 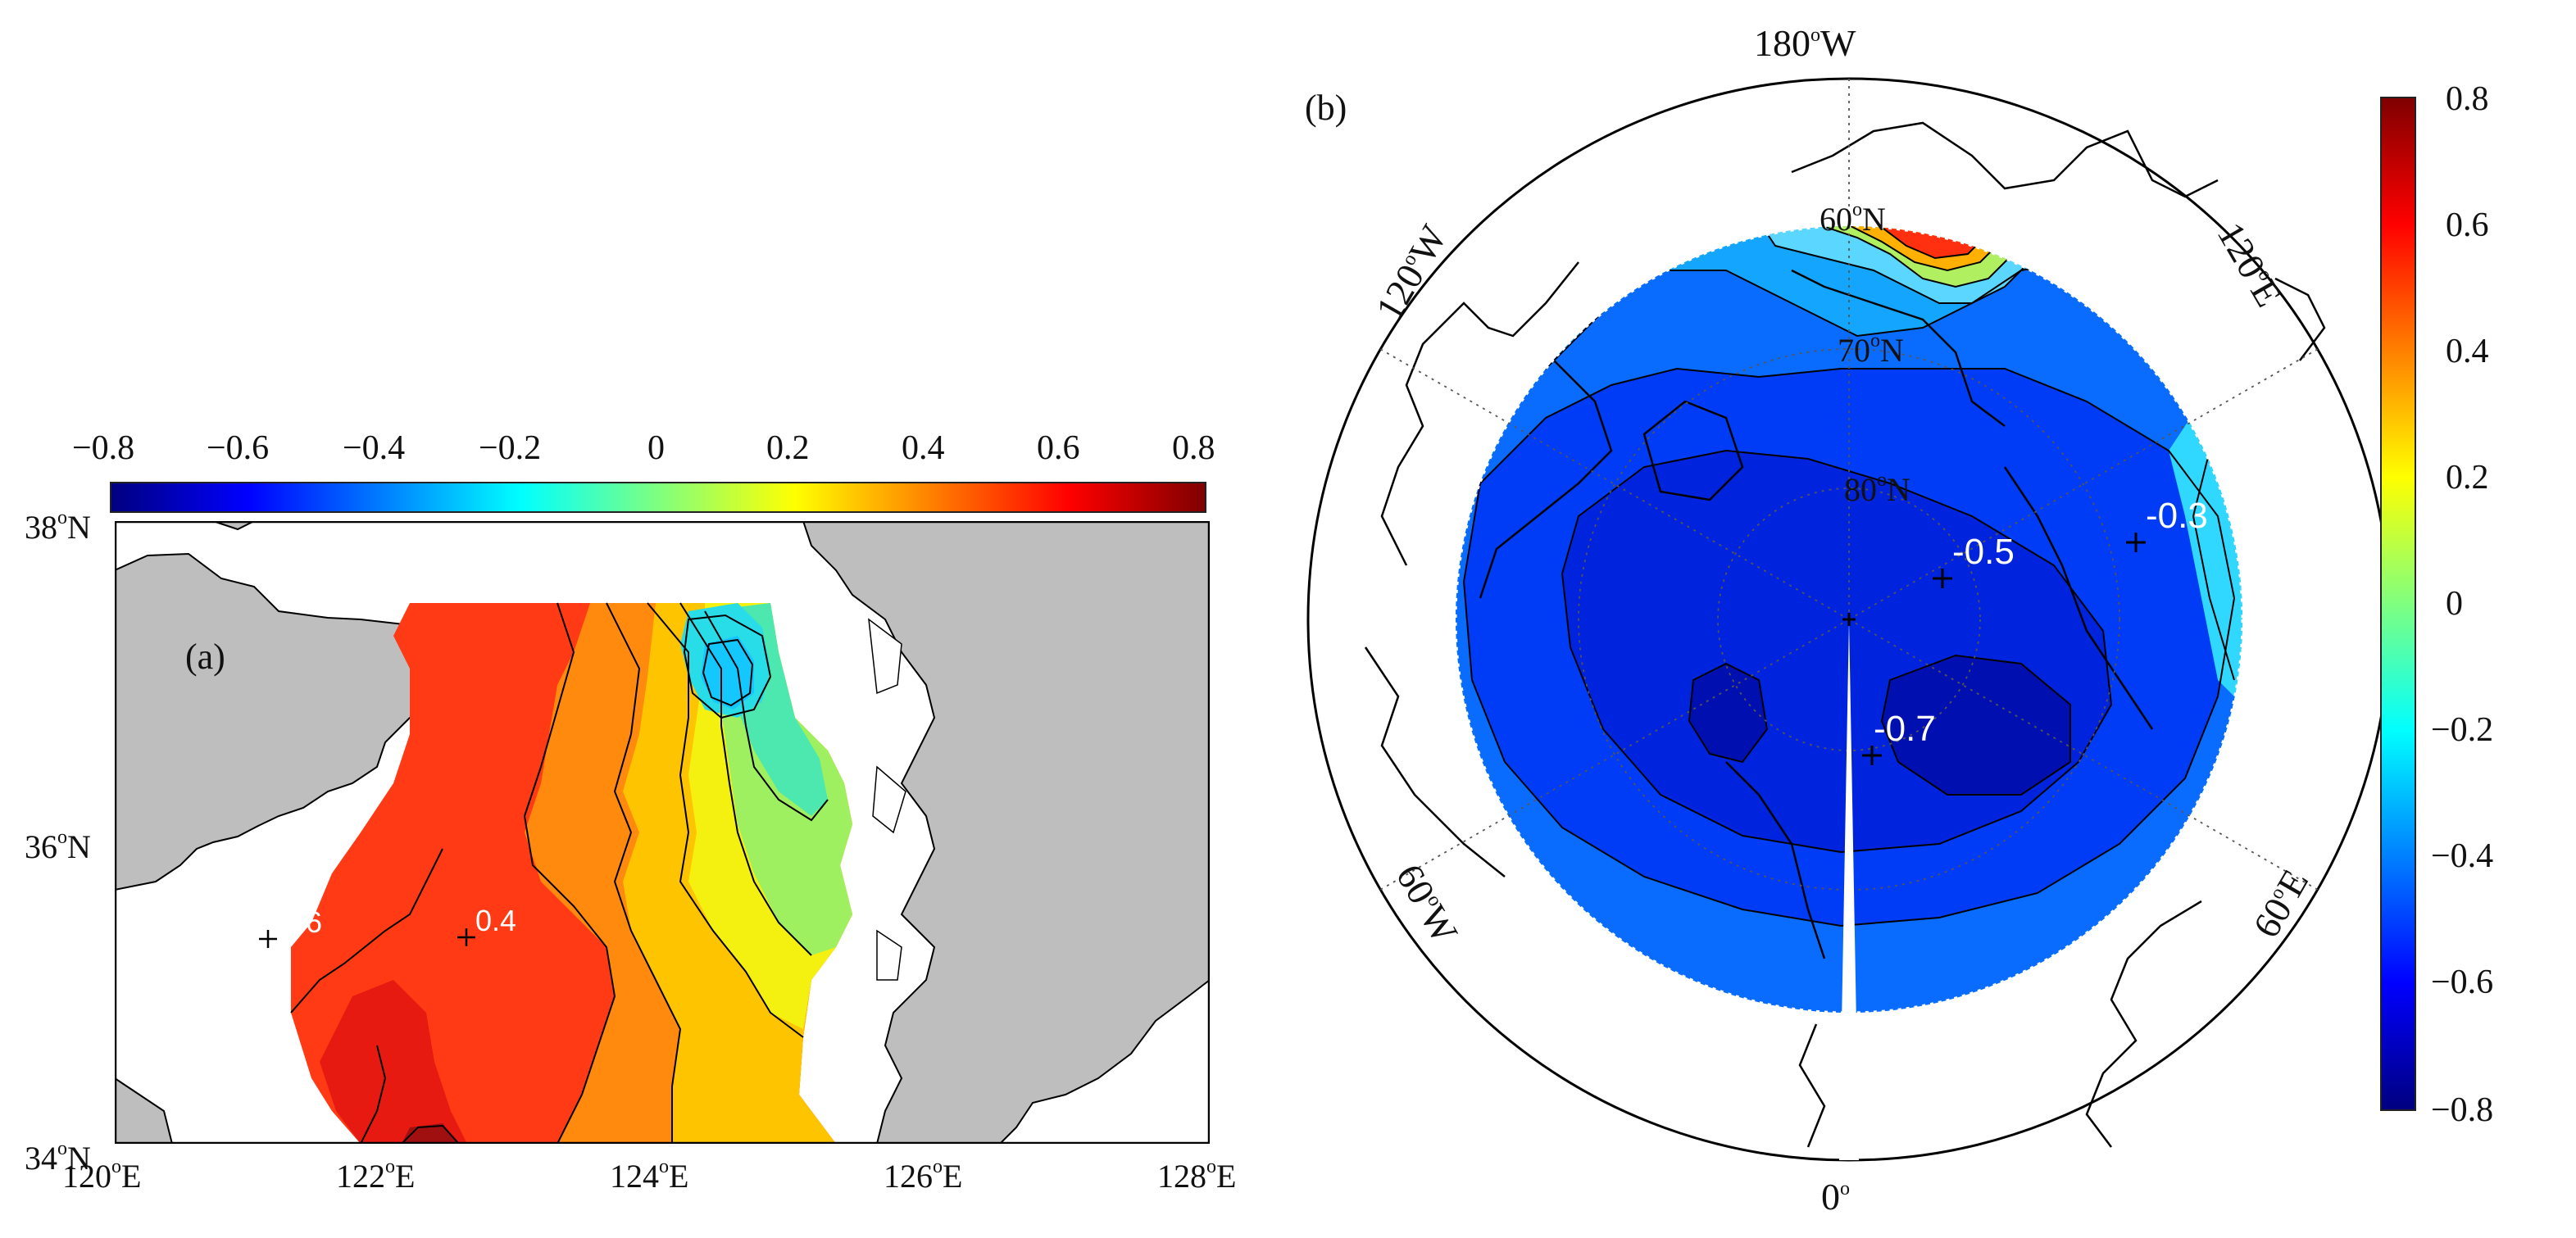 What do you see at coordinates (2467, 478) in the screenshot?
I see `colorbar-b-tick: 0.2` at bounding box center [2467, 478].